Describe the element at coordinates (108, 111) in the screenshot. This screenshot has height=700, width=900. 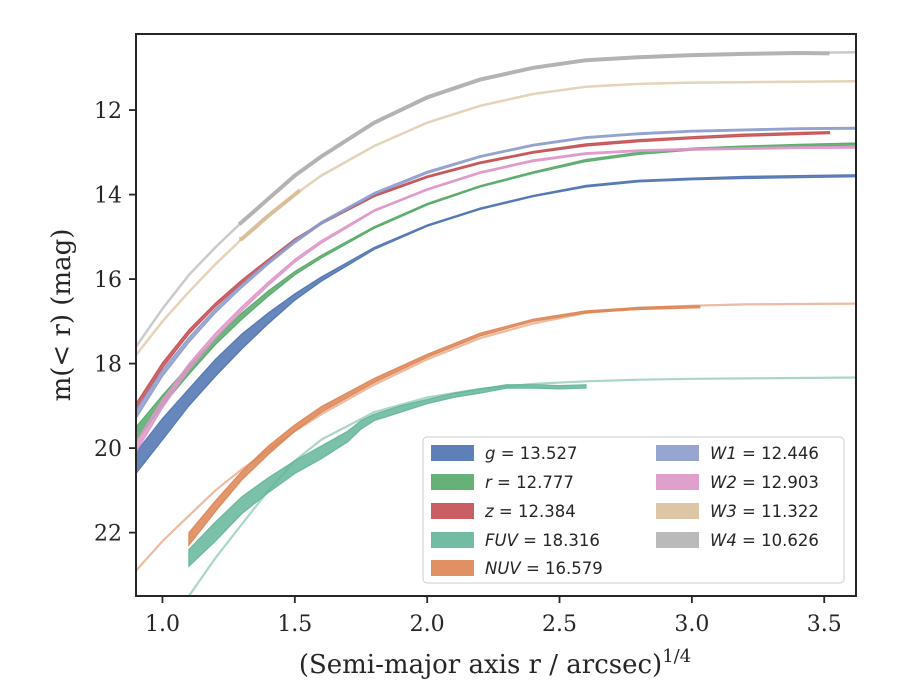
I see `y-tick-label: 12` at that location.